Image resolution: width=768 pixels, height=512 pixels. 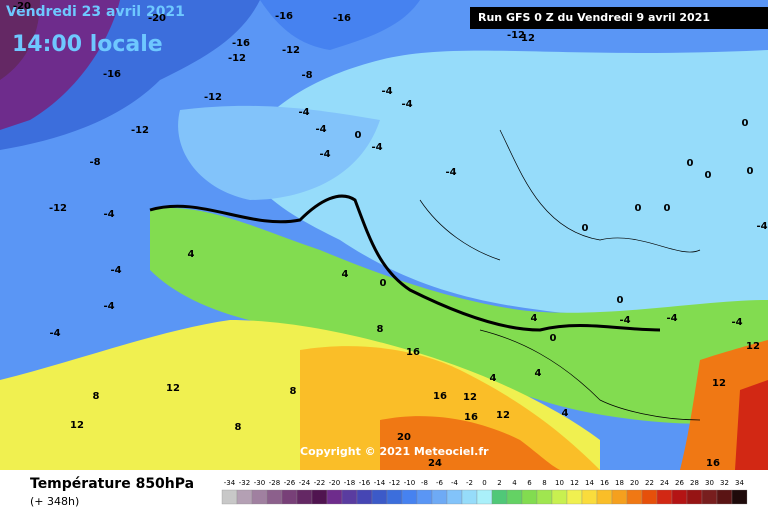 What do you see at coordinates (424, 483) in the screenshot?
I see `scale-label: -8` at bounding box center [424, 483].